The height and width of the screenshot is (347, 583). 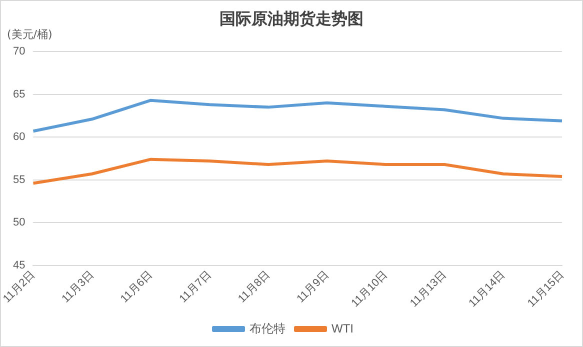 I want to click on x-tick-label: 11月15日, so click(x=545, y=289).